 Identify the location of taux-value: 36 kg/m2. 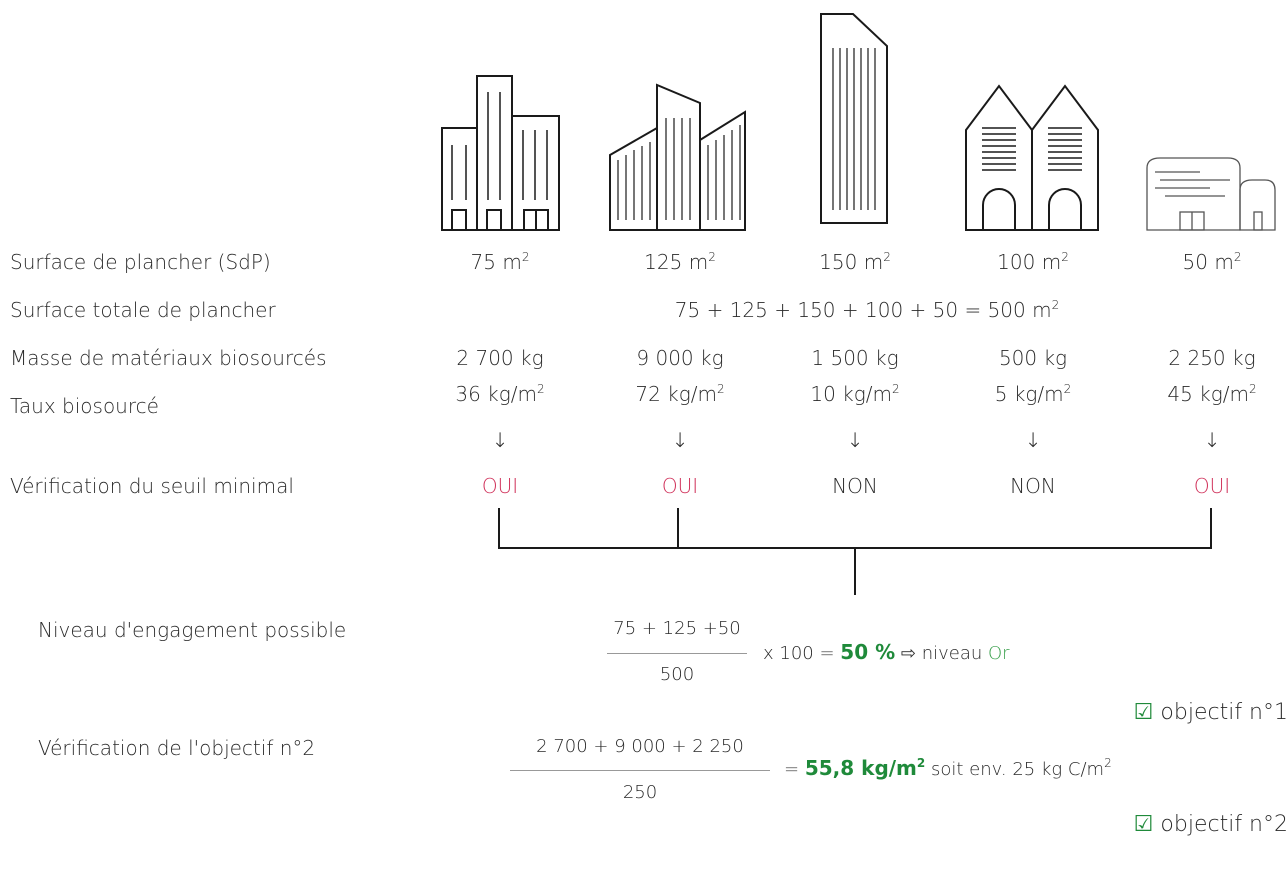
(500, 394).